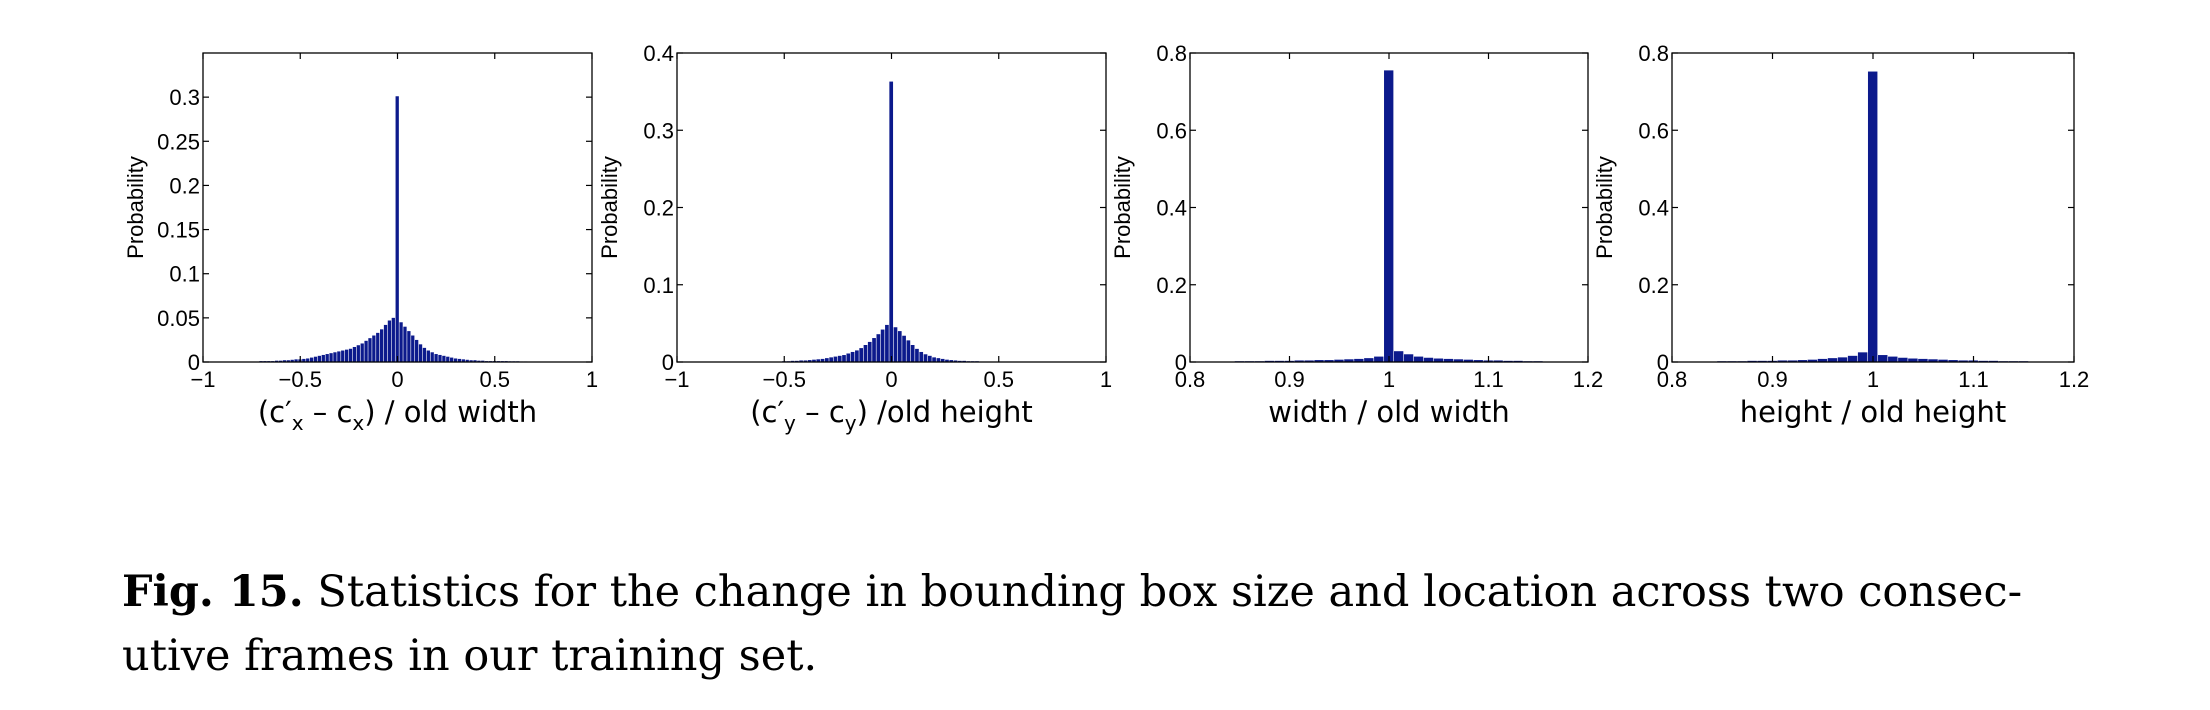  Describe the element at coordinates (1389, 379) in the screenshot. I see `chart-3-xtick-label: 1` at that location.